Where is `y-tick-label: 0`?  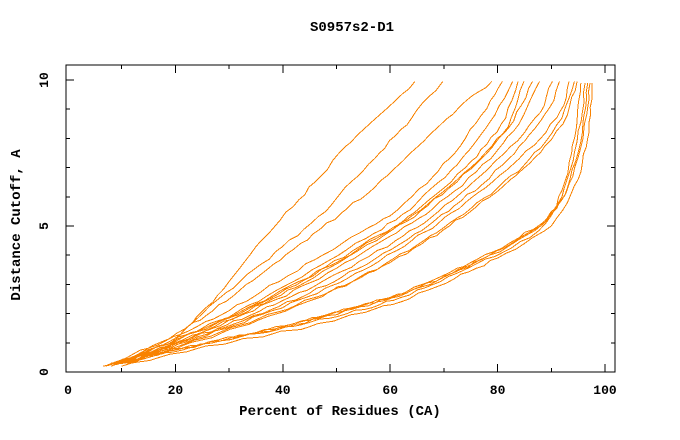
y-tick-label: 0 is located at coordinates (44, 372).